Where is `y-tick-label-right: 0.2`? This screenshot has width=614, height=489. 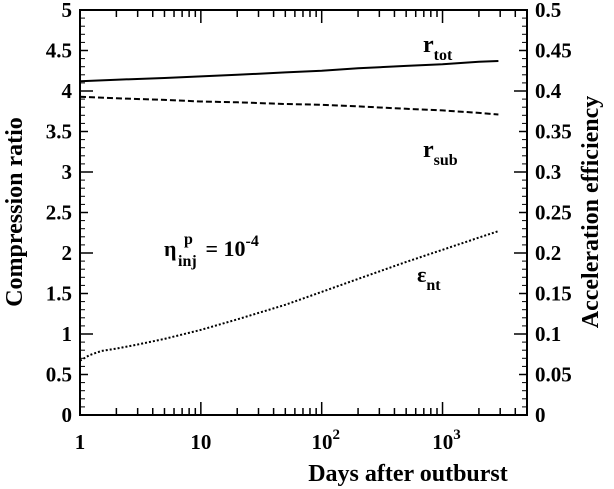
y-tick-label-right: 0.2 is located at coordinates (548, 253).